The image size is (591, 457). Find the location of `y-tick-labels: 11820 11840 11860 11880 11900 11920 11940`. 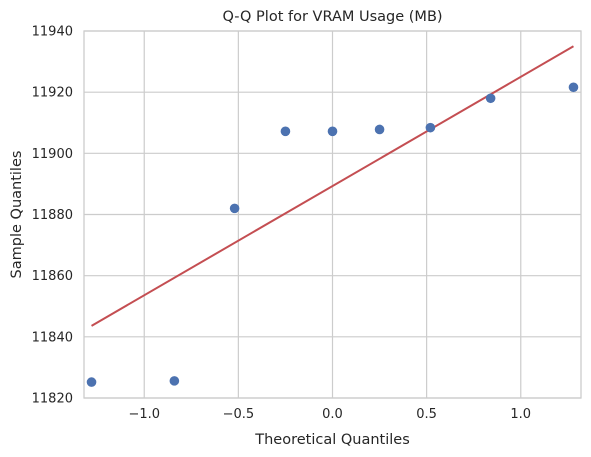

y-tick-labels: 11820 11840 11860 11880 11900 11920 11940 is located at coordinates (52, 216).